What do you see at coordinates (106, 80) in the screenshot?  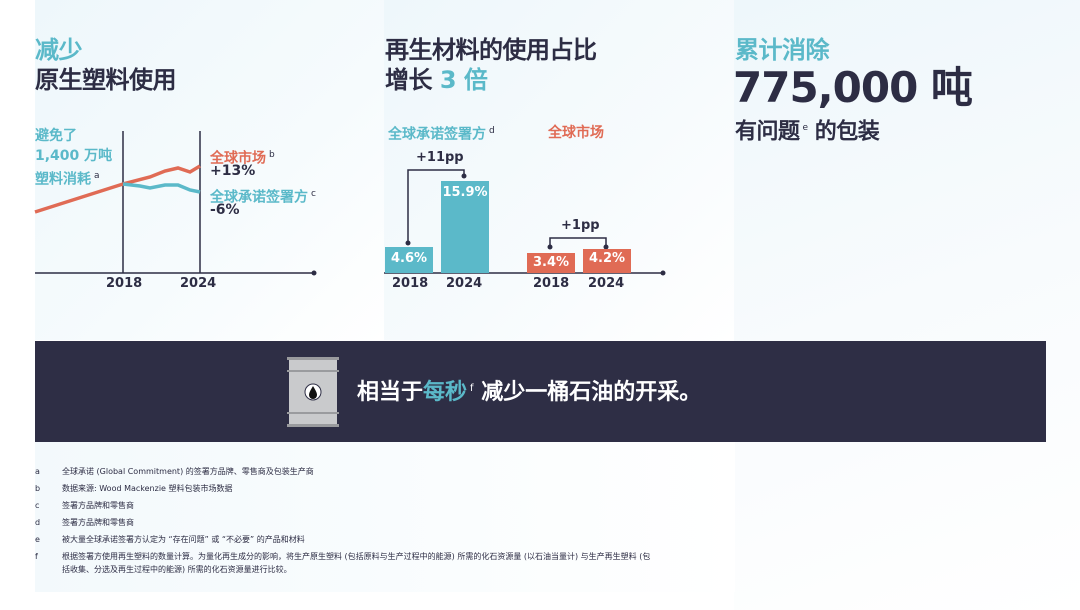 I see `panel1-title-line2: 原生塑料使用` at bounding box center [106, 80].